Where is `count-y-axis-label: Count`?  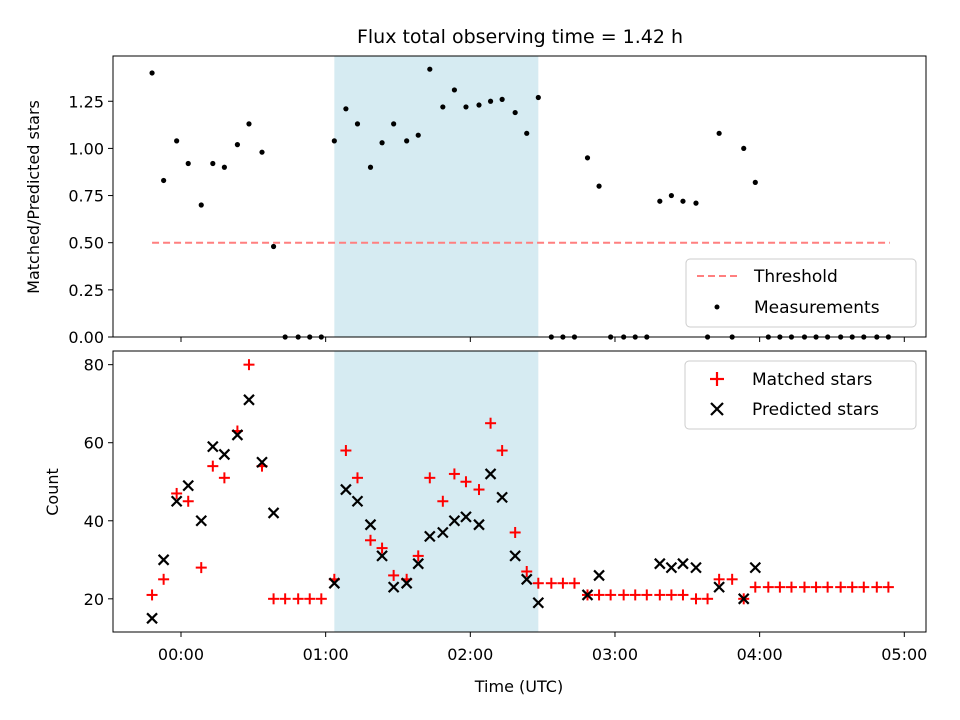 count-y-axis-label: Count is located at coordinates (52, 492).